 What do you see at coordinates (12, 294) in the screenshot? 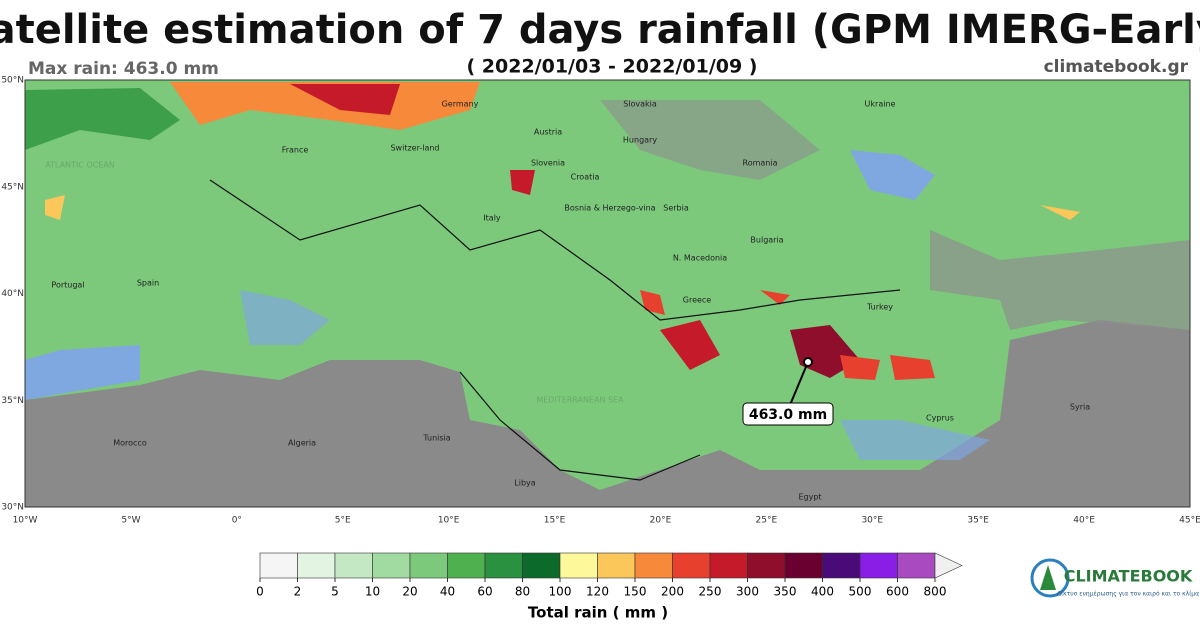
I see `lat-label: 40°N` at bounding box center [12, 294].